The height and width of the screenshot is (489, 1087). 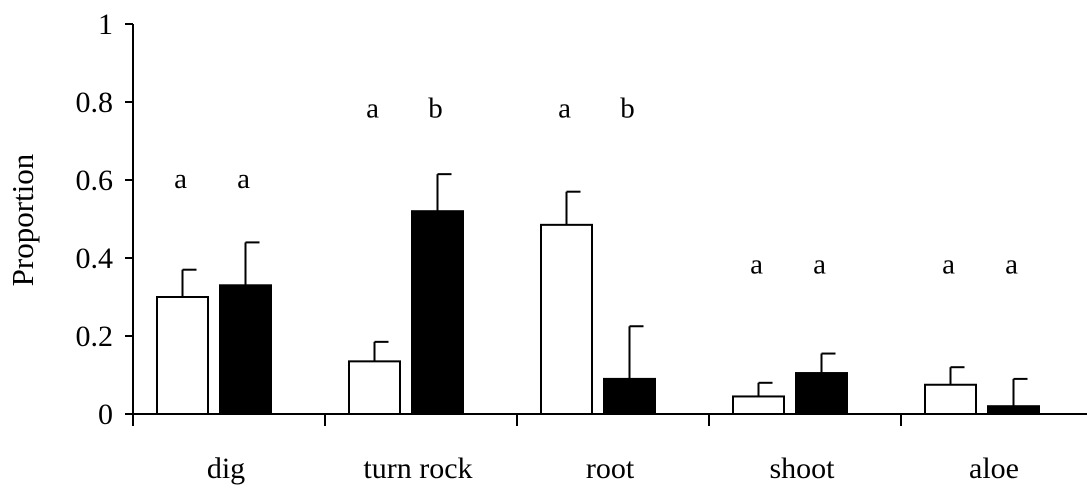 What do you see at coordinates (437, 312) in the screenshot?
I see `bar-filled-turn-rock` at bounding box center [437, 312].